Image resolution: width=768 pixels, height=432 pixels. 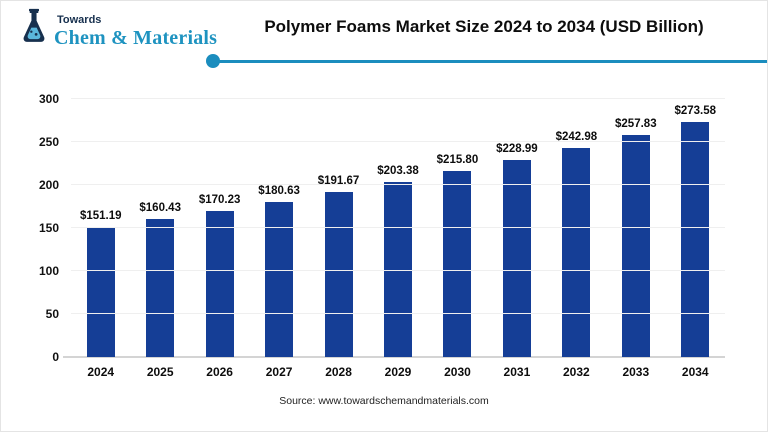 I want to click on x-axis-label: 2029, so click(x=398, y=372).